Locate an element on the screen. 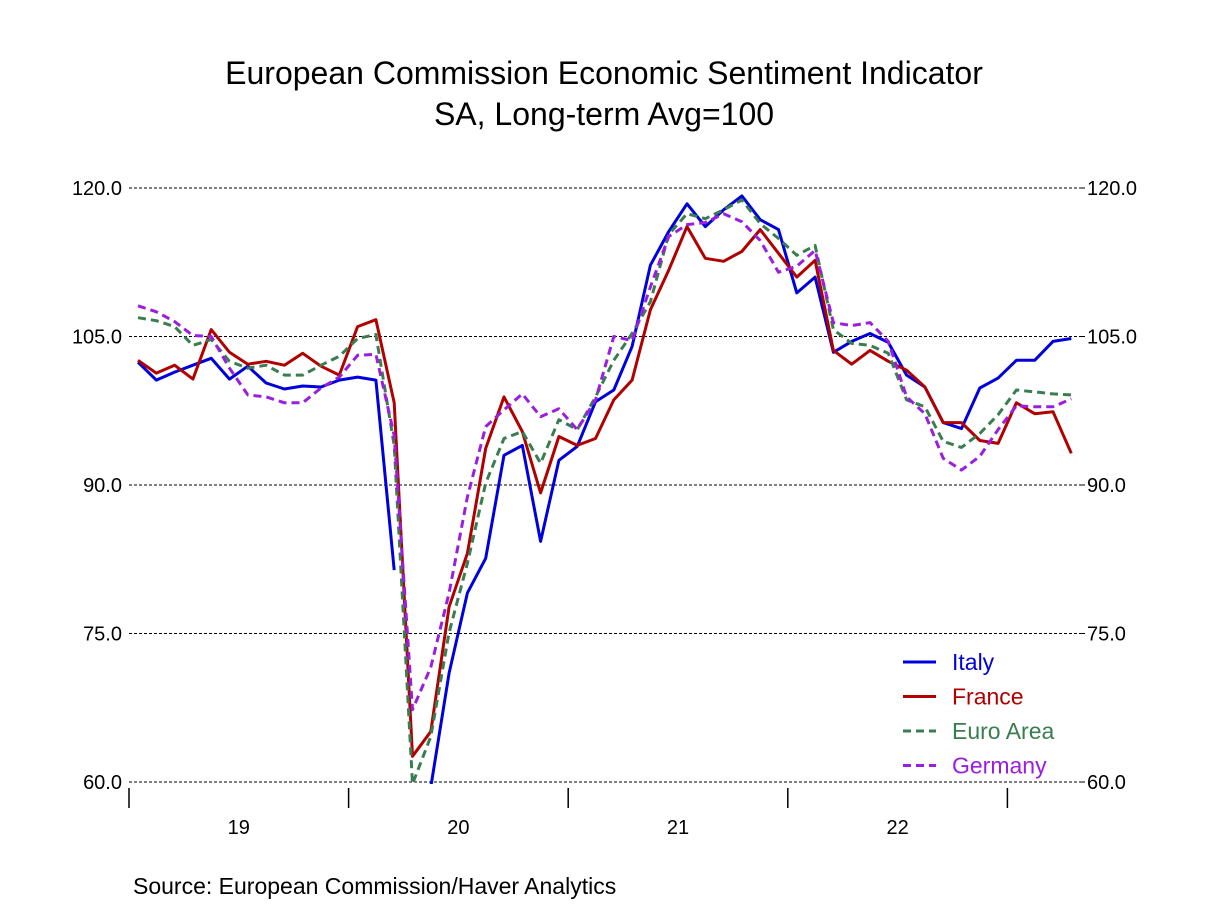  y-tick-label-left: 105.0 is located at coordinates (97, 338).